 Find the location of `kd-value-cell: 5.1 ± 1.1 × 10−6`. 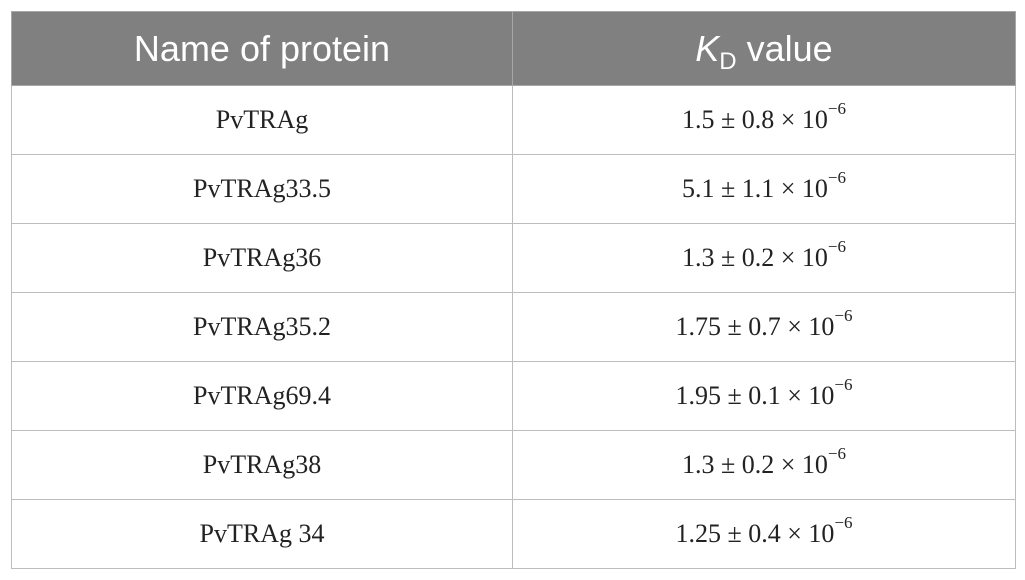

kd-value-cell: 5.1 ± 1.1 × 10−6 is located at coordinates (764, 189).